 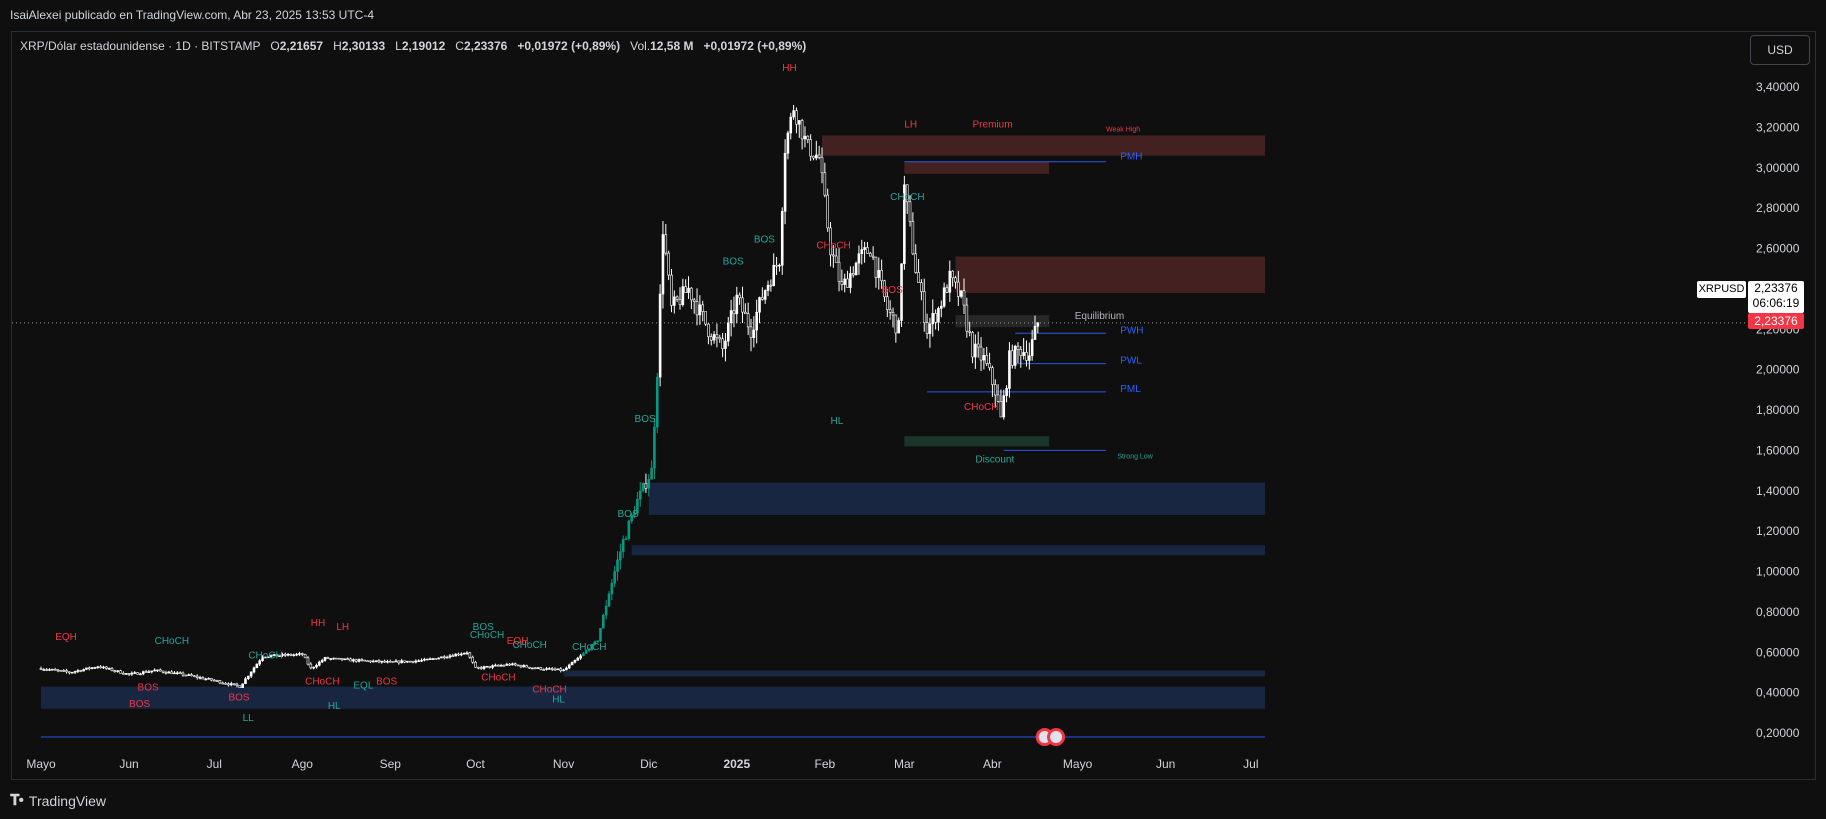 I want to click on symbol-name: XRP/Dólar estadounidense · 1D · BITSTAMP, so click(x=140, y=46).